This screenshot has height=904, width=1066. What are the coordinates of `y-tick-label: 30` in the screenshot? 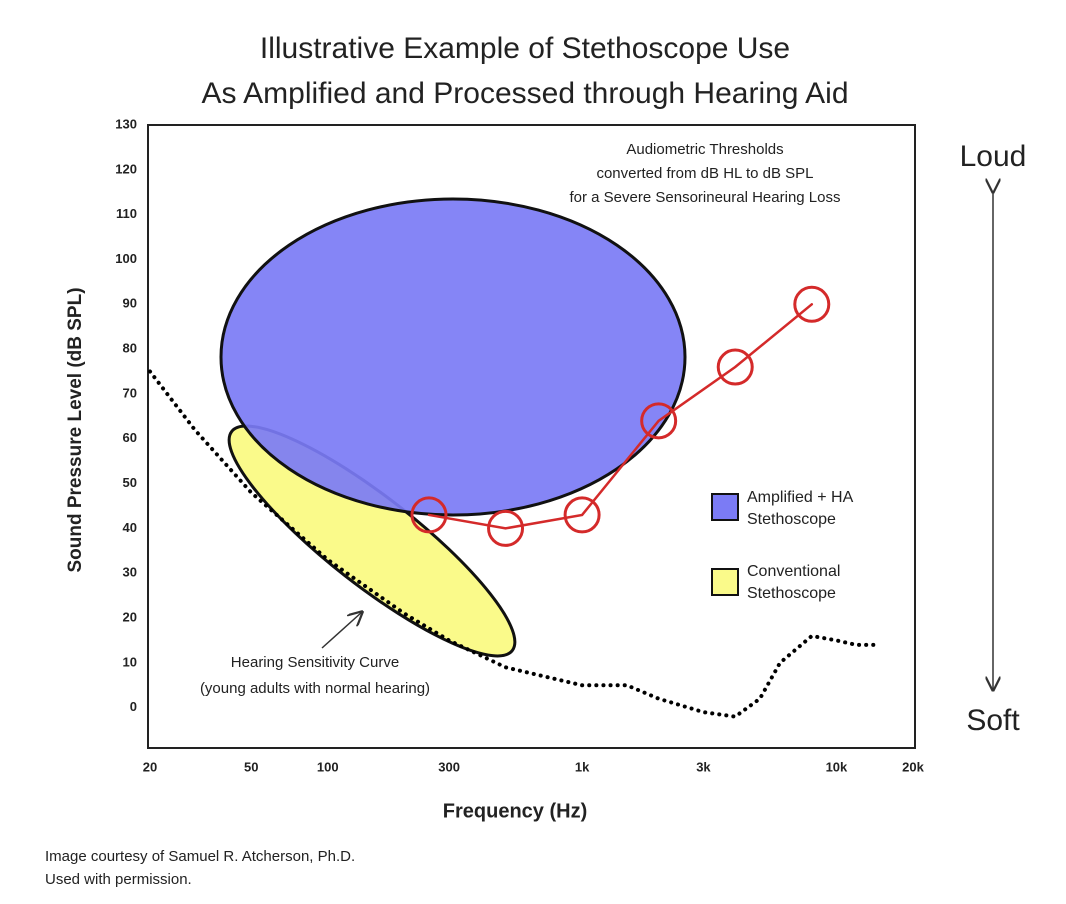 It's located at (130, 572).